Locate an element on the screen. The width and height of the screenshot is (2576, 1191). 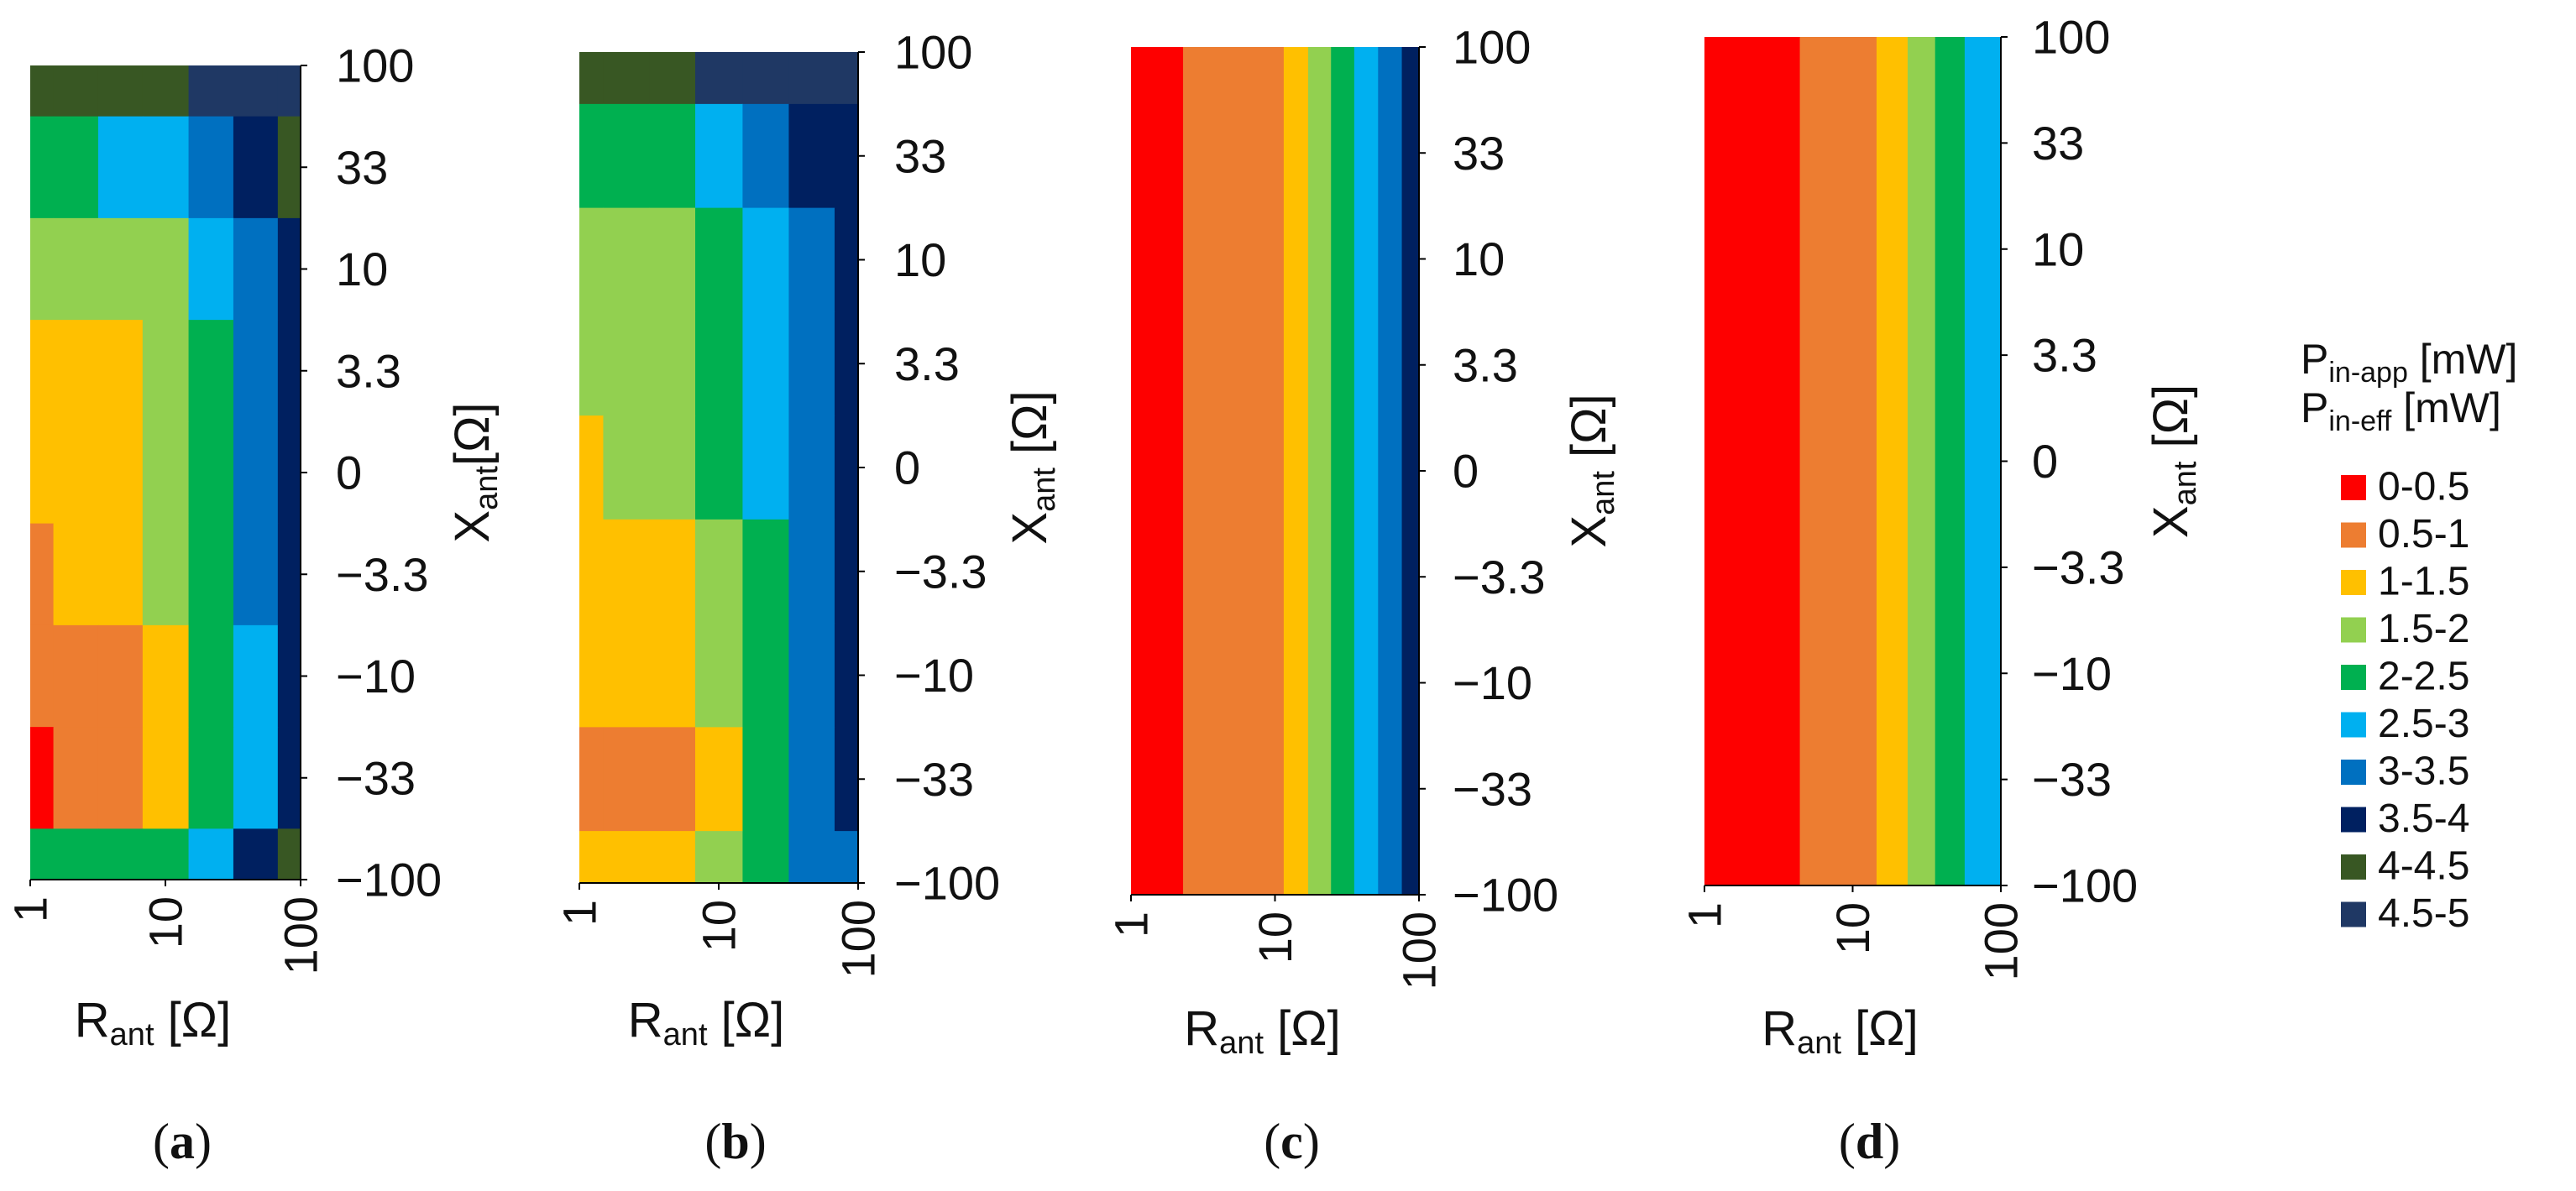
legend-title: Pin-eff [mW] is located at coordinates (2401, 410).